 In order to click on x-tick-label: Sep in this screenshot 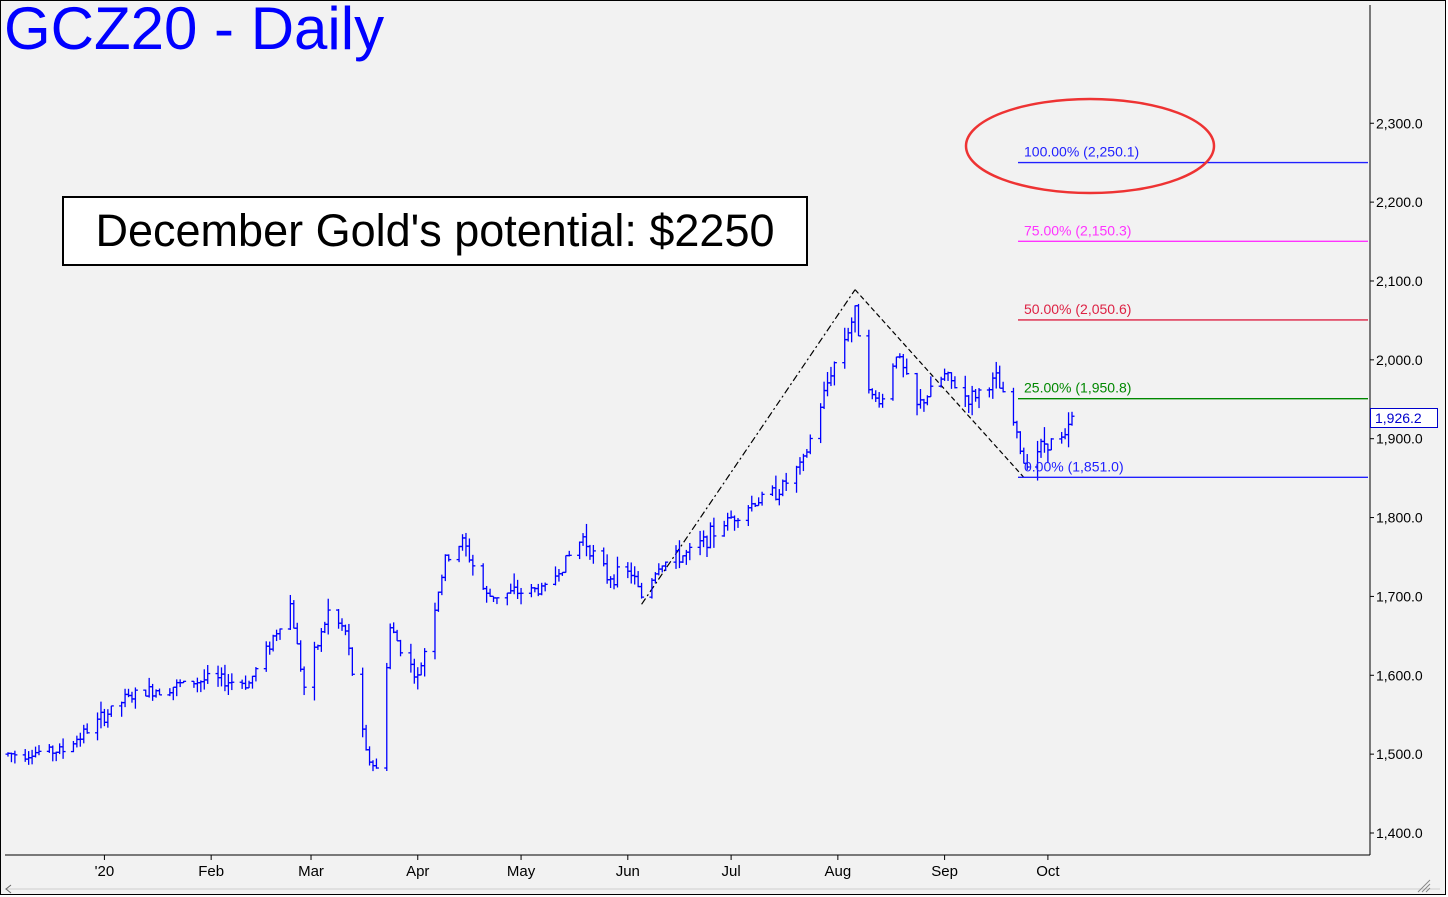, I will do `click(944, 871)`.